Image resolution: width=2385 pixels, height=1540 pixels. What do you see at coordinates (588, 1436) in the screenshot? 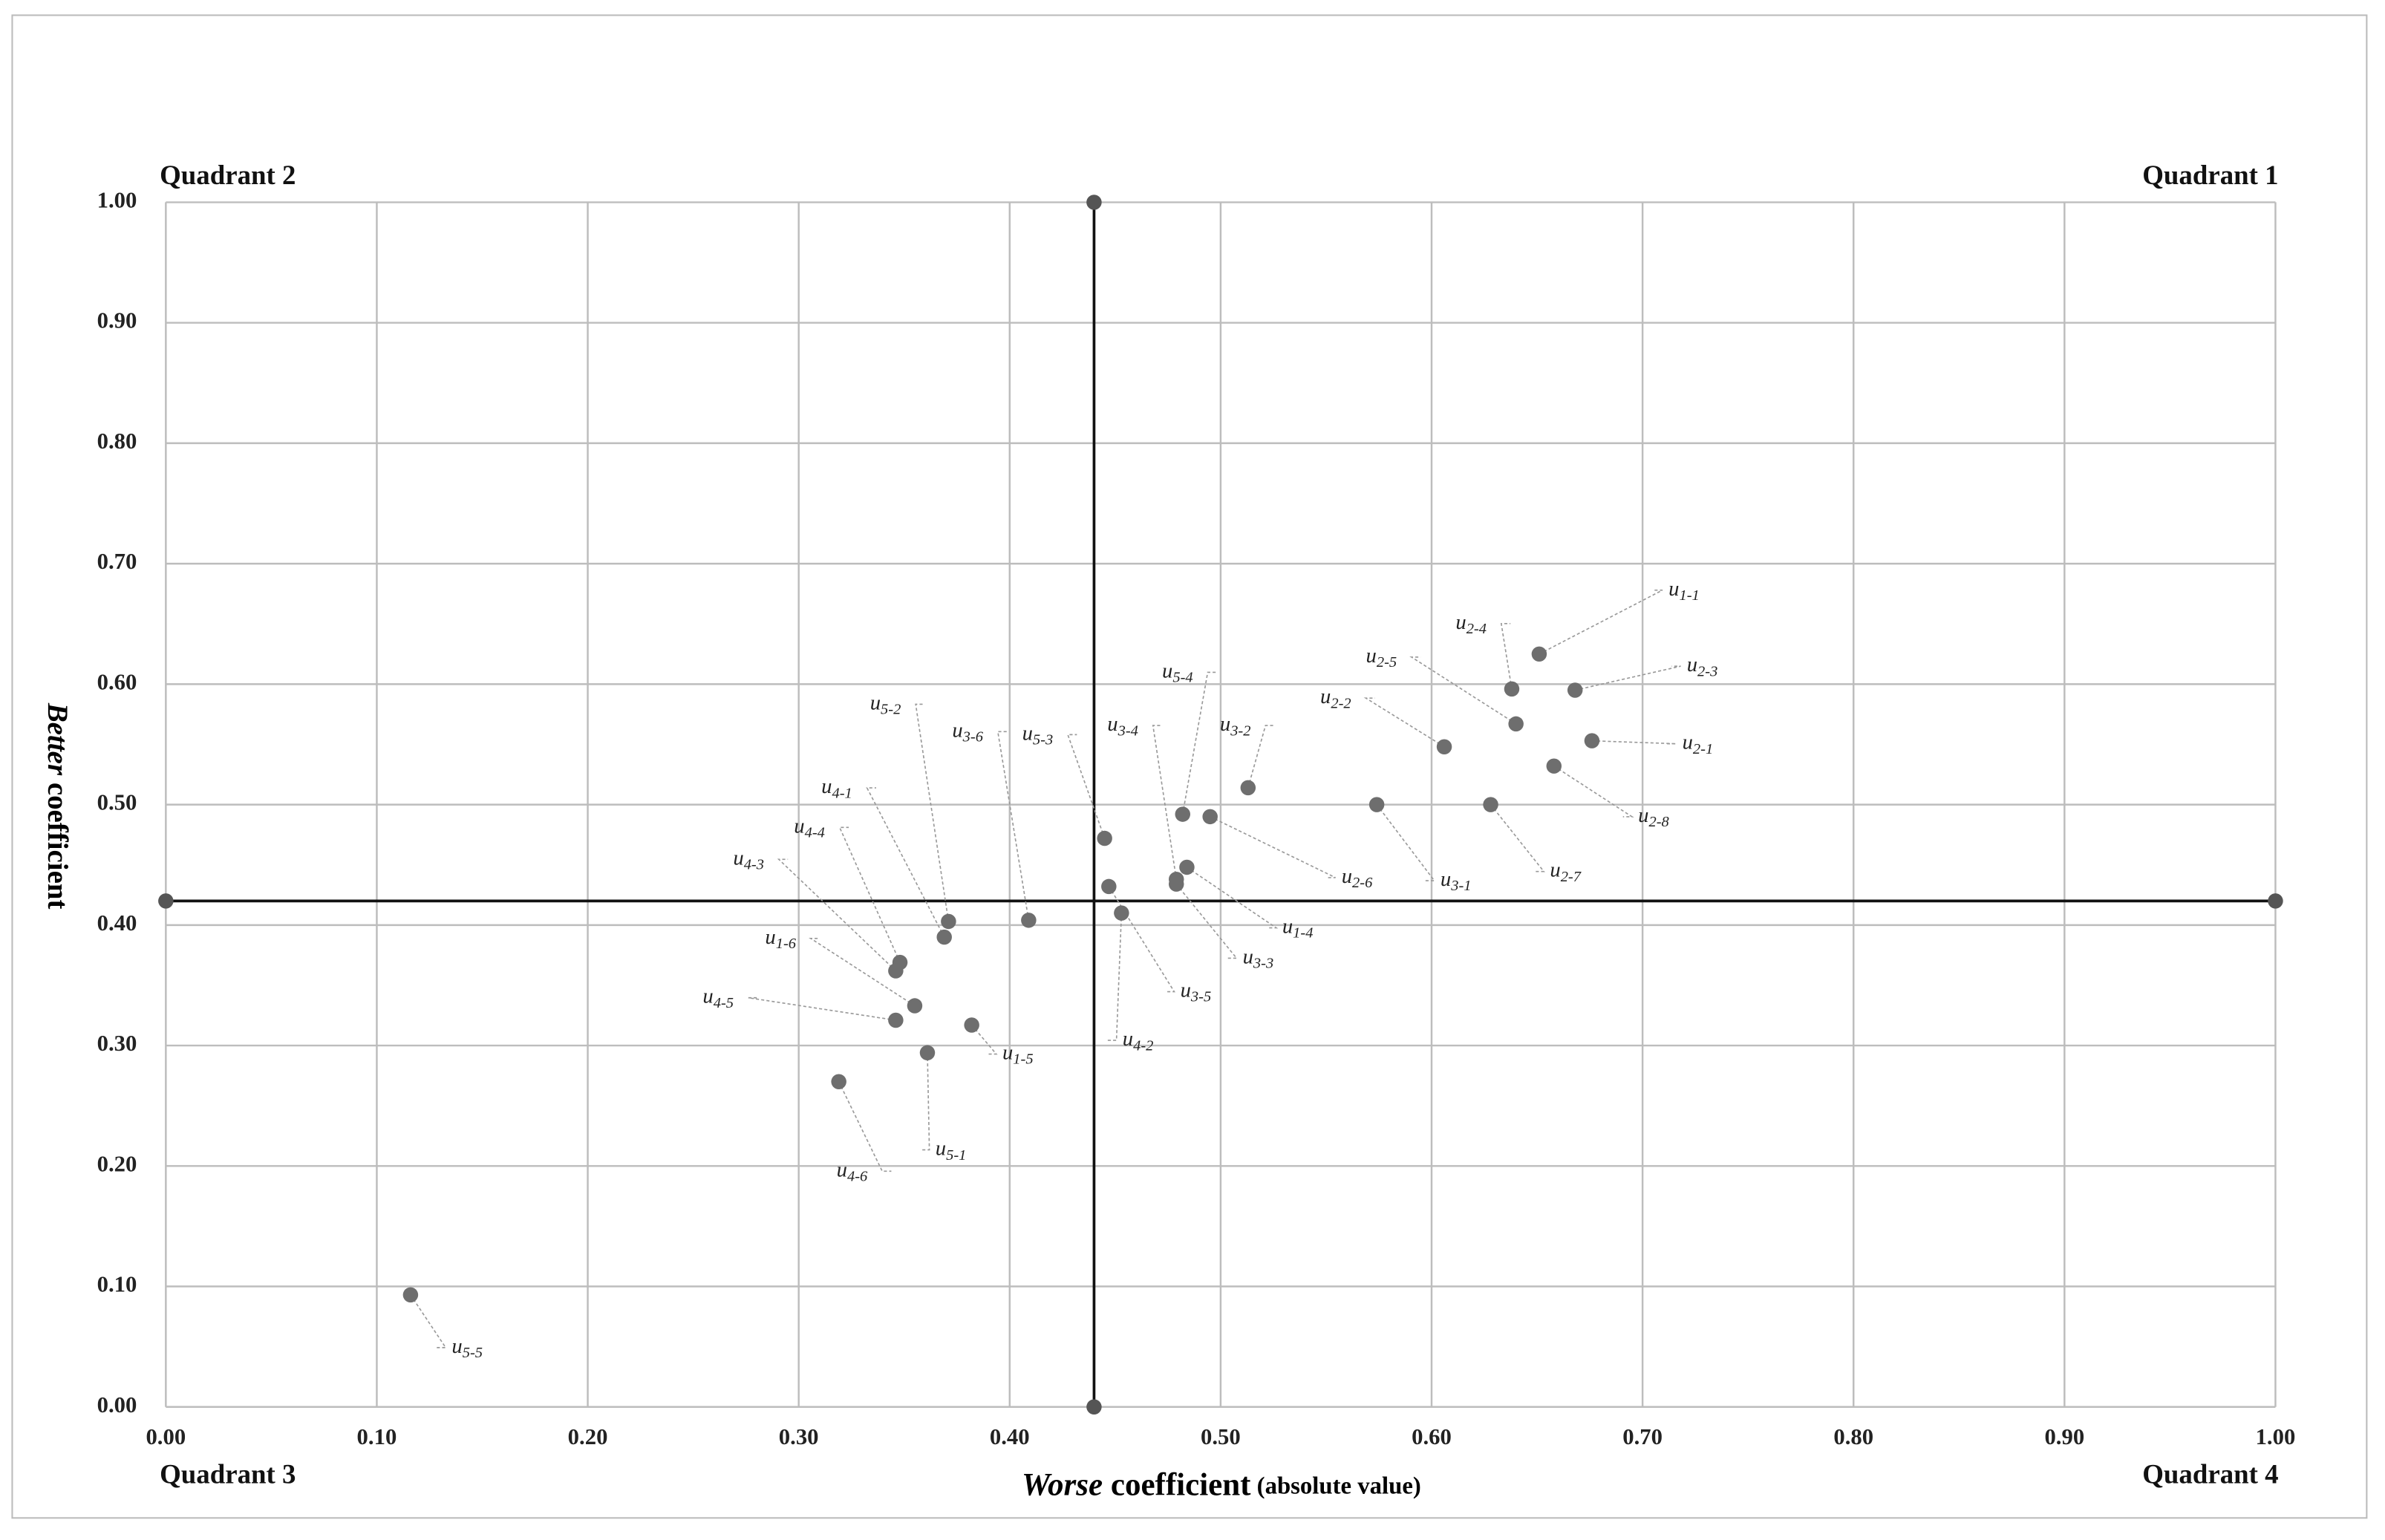
I see `x-tick-label: 0.20` at bounding box center [588, 1436].